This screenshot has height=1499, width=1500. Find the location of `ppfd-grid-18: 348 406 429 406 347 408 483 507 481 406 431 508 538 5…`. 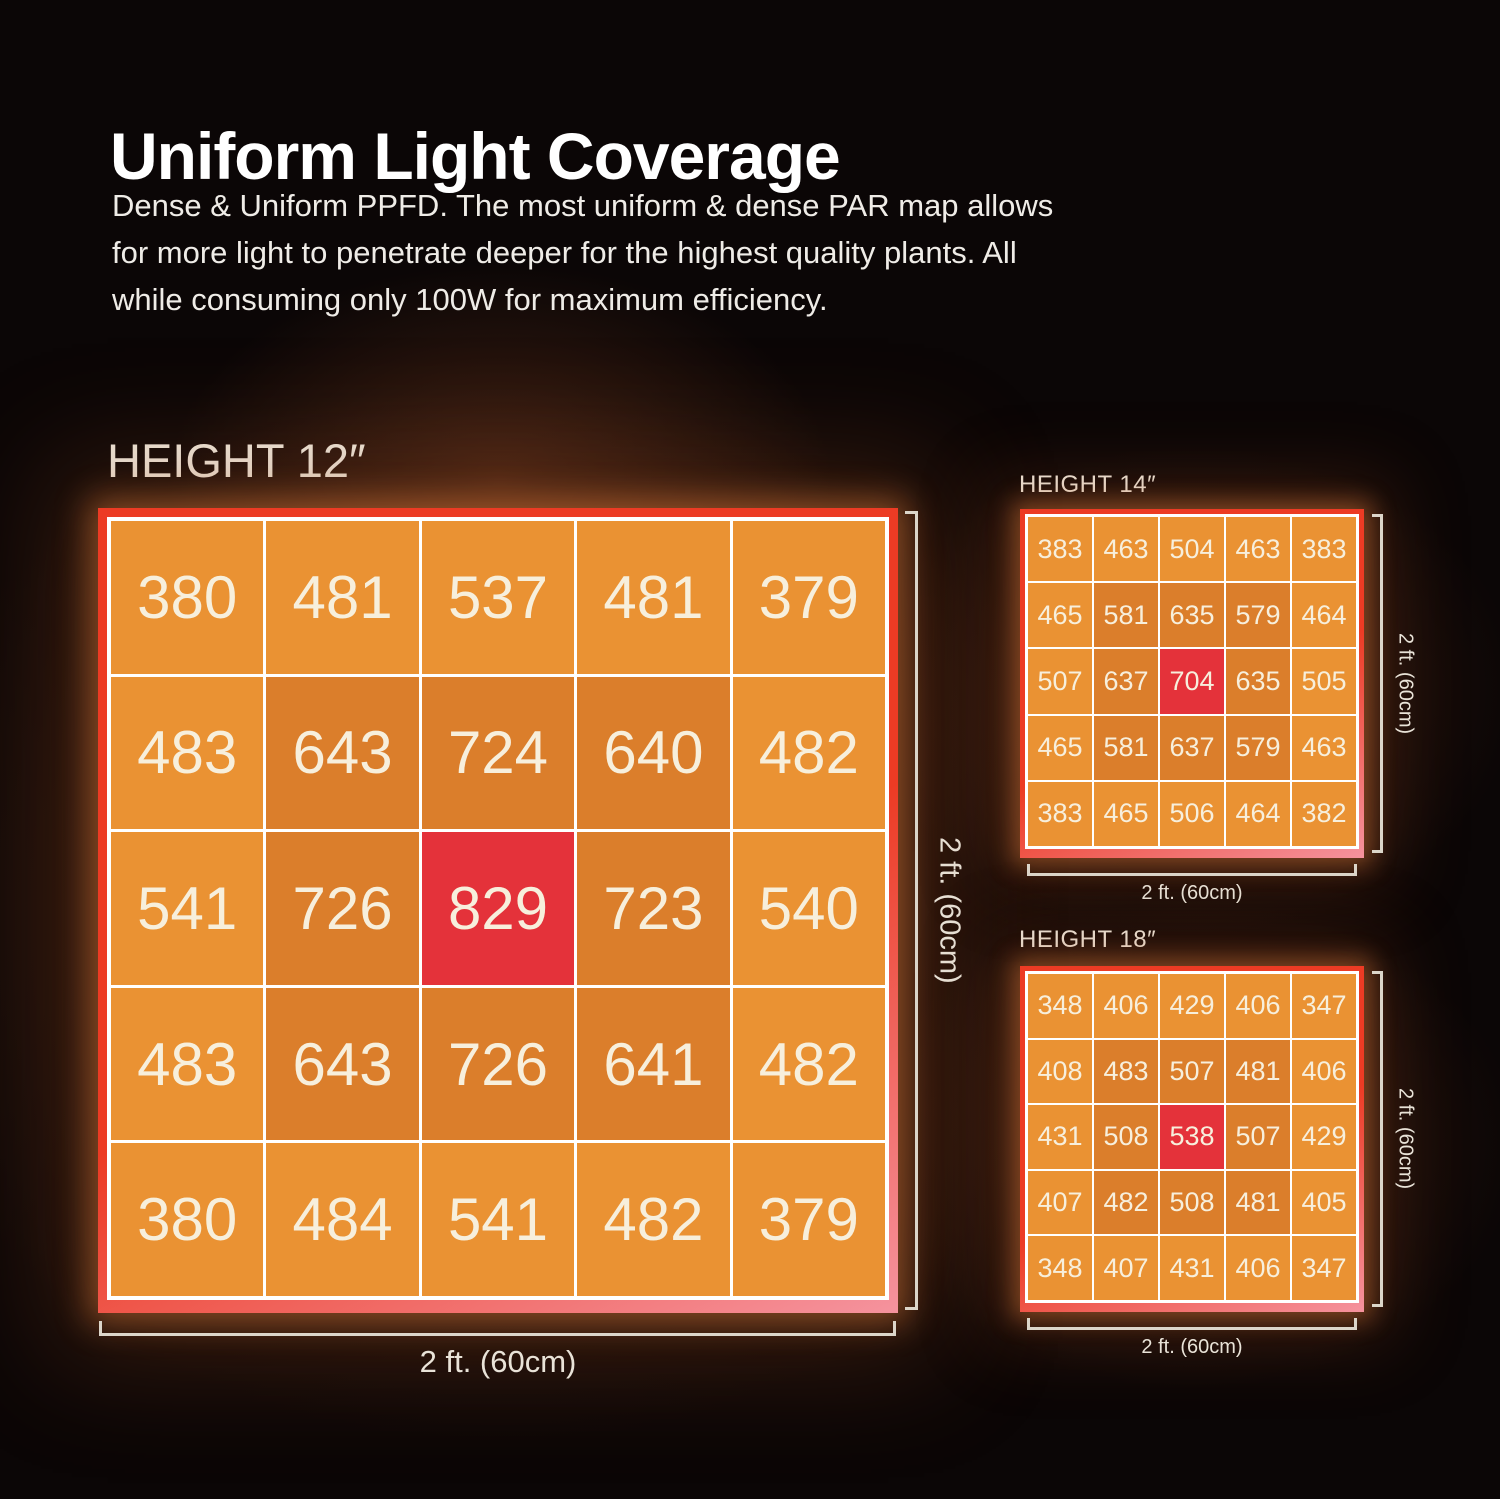

ppfd-grid-18: 348 406 429 406 347 408 483 507 481 406 431 508 538 5… is located at coordinates (1192, 1139).